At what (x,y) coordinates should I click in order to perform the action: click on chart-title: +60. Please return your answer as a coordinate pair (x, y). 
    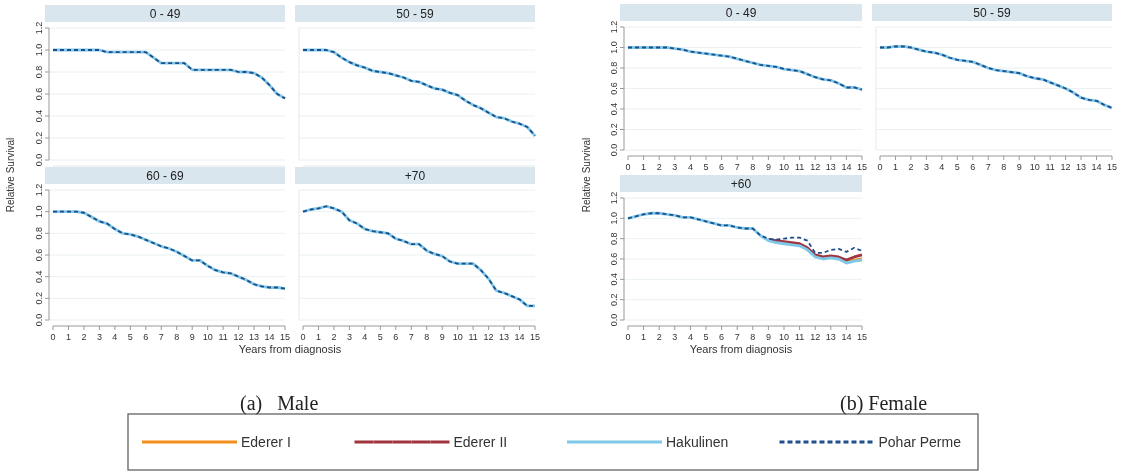
    Looking at the image, I should click on (741, 184).